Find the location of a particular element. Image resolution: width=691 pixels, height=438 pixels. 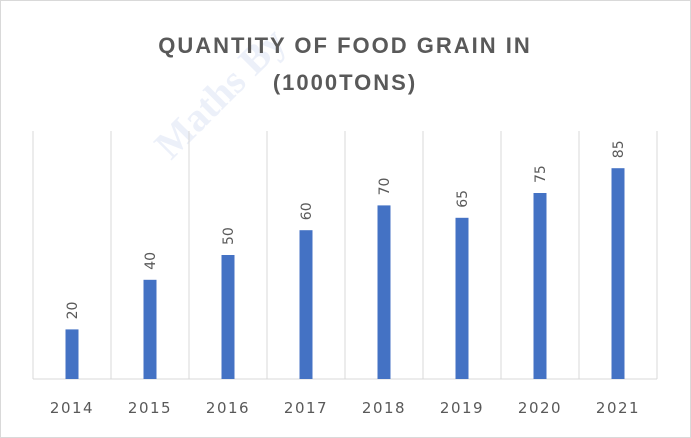

data-label-2021: 85 is located at coordinates (619, 149).